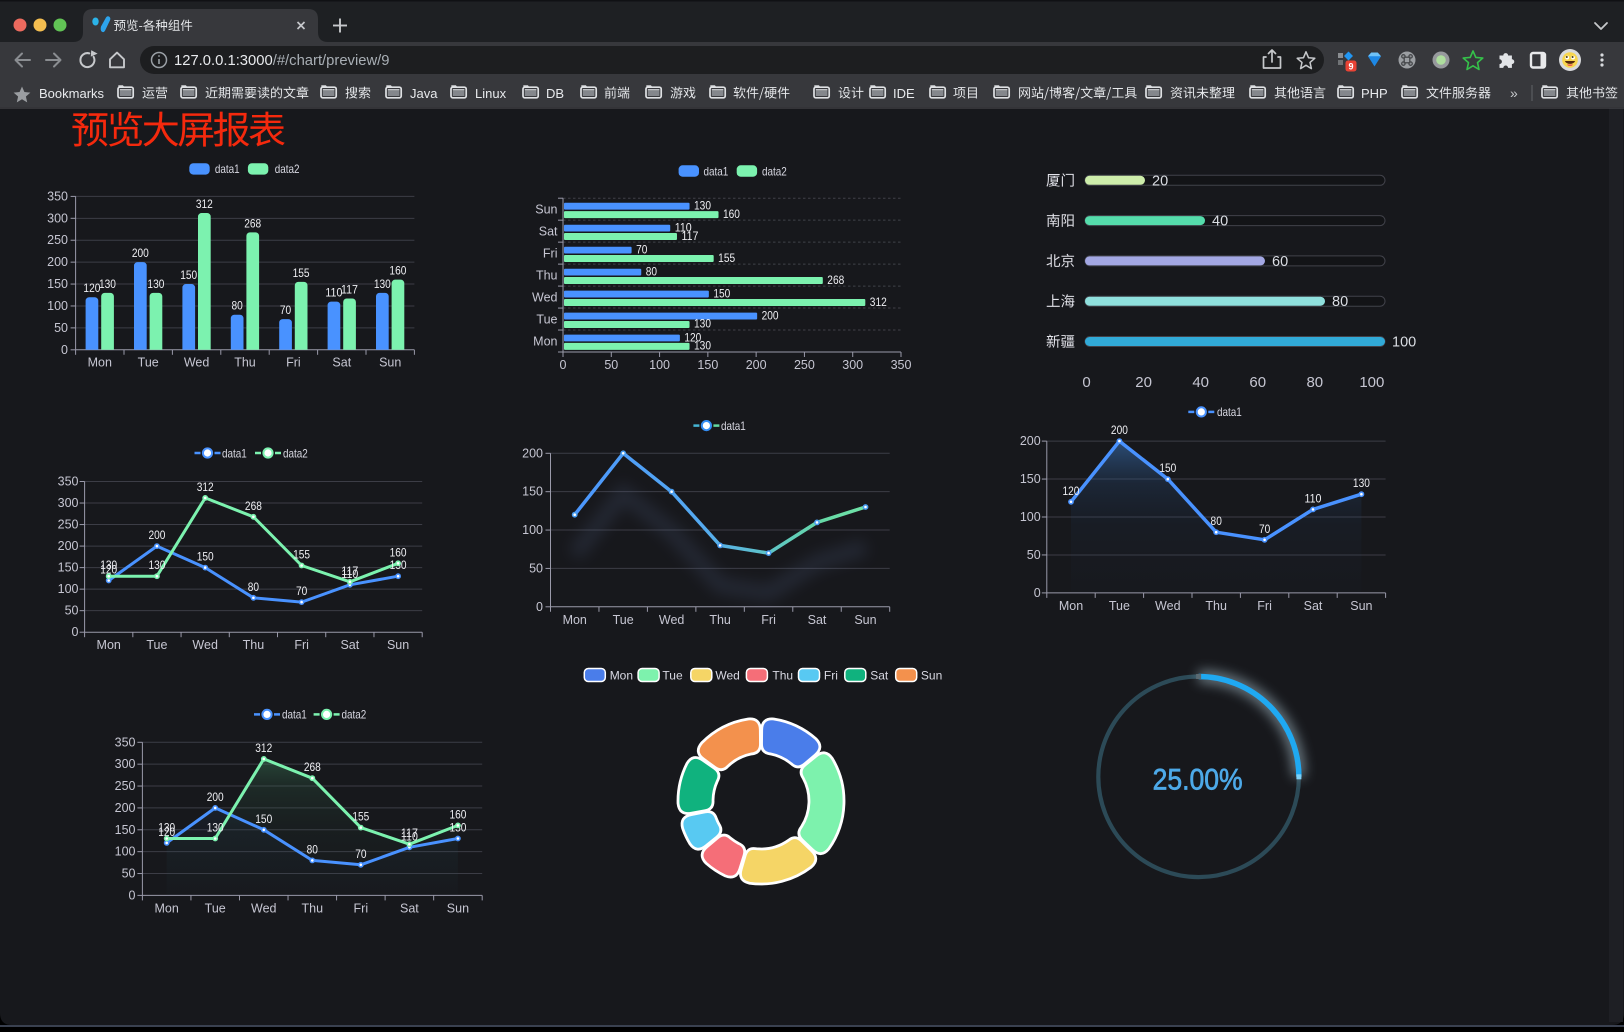 This screenshot has height=1032, width=1624. Describe the element at coordinates (1374, 93) in the screenshot. I see `svg-text: PHP` at that location.